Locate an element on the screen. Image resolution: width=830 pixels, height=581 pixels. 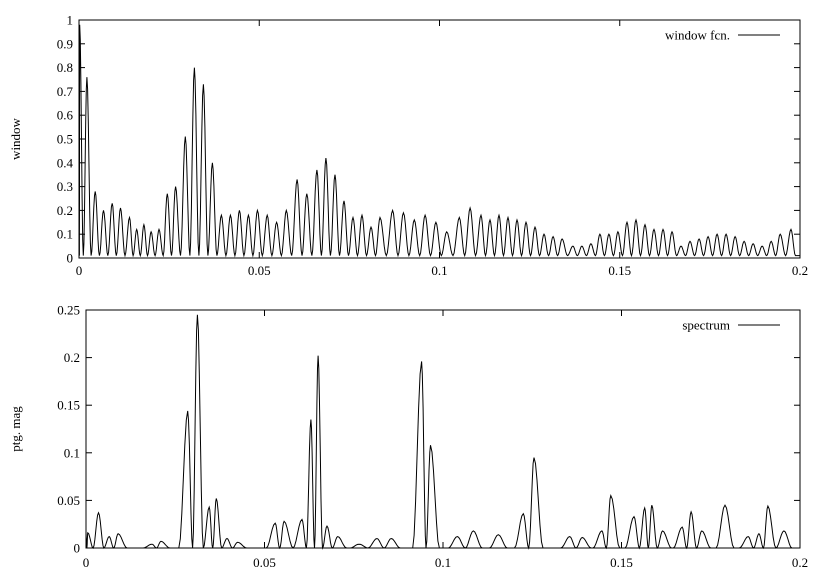
y-tick-label: 1 is located at coordinates (70, 20).